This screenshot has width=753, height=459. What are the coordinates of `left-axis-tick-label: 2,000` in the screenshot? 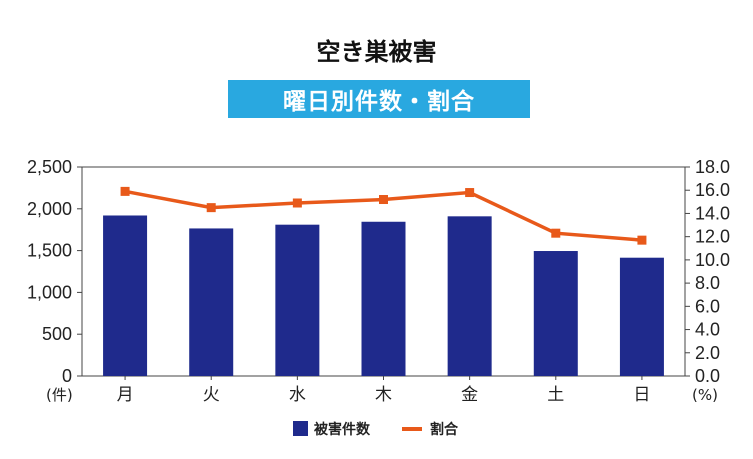 It's located at (49, 209).